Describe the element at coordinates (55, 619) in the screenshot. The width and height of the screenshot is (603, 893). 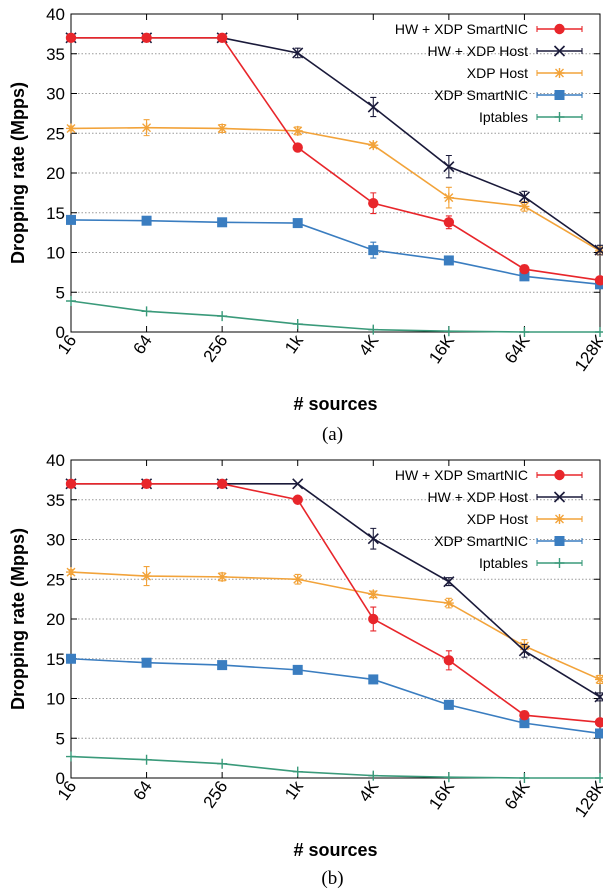
I see `y-tick-label: 20` at that location.